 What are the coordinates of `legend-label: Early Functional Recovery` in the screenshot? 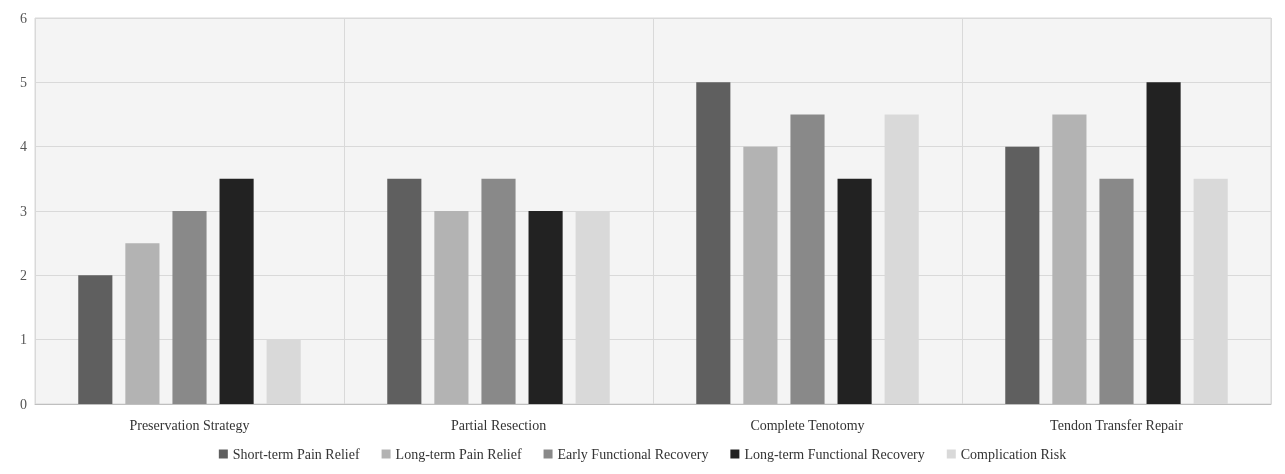 It's located at (633, 454).